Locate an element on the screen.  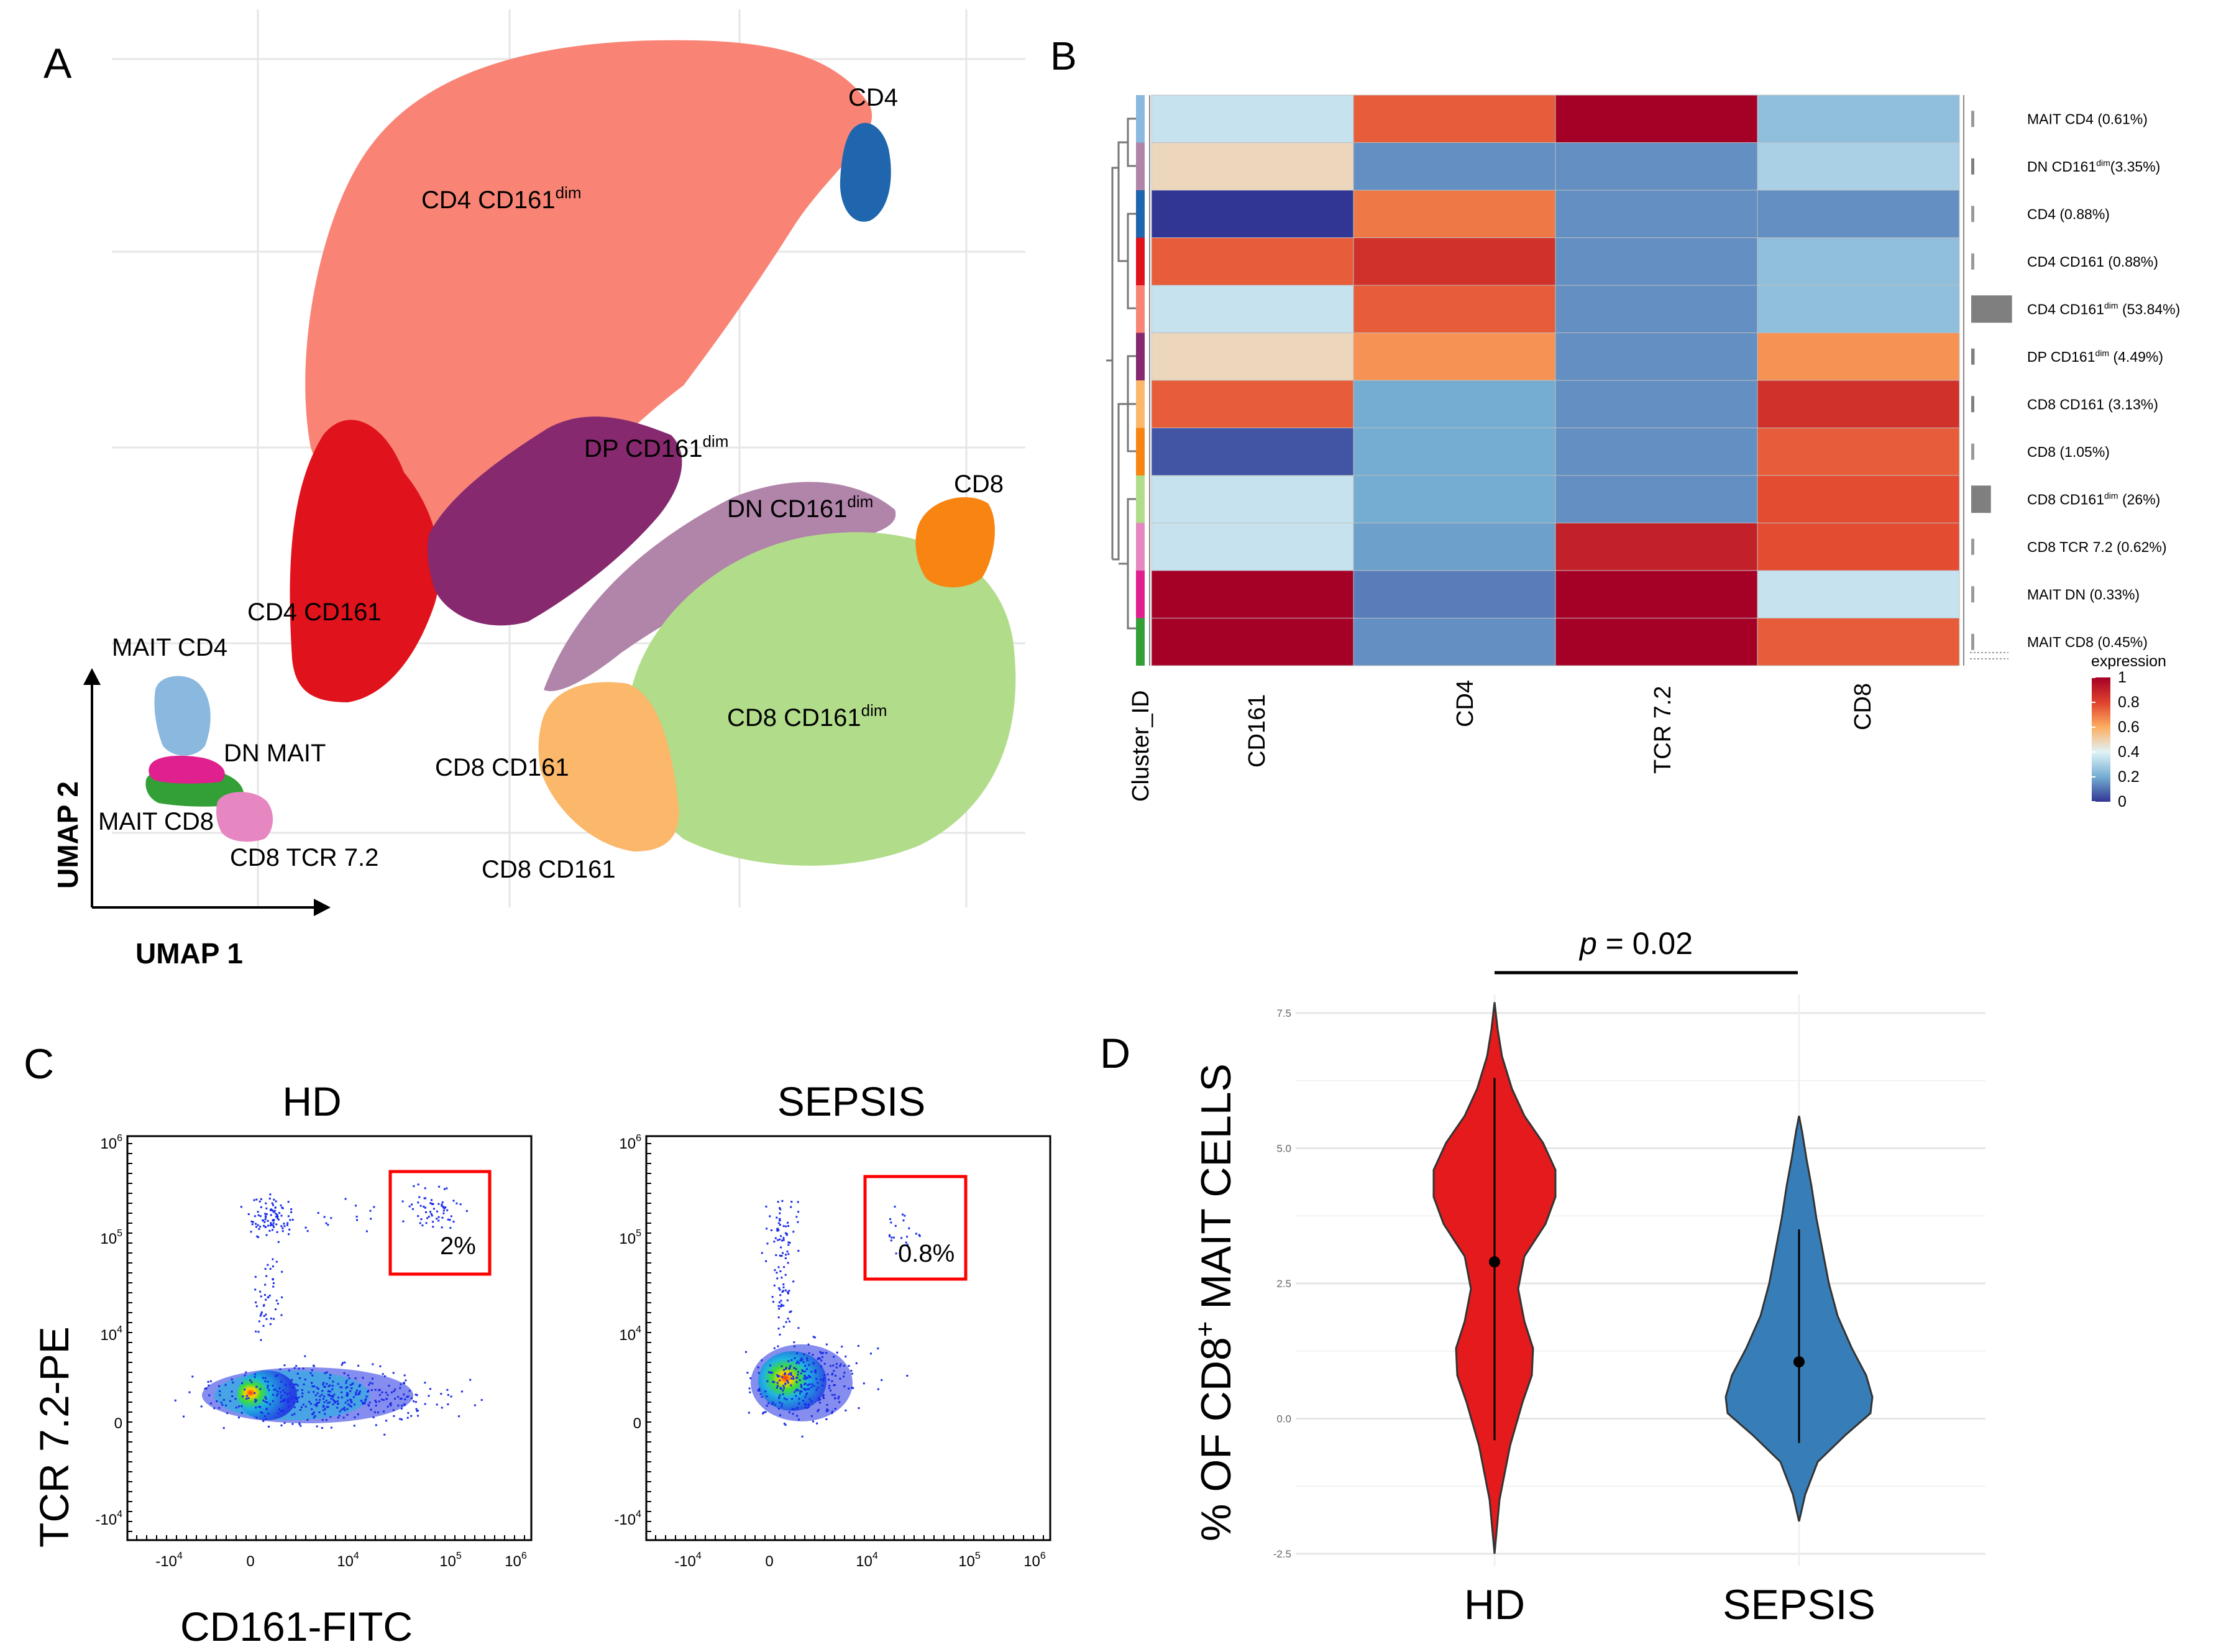
panel-a-letter: A is located at coordinates (58, 63).